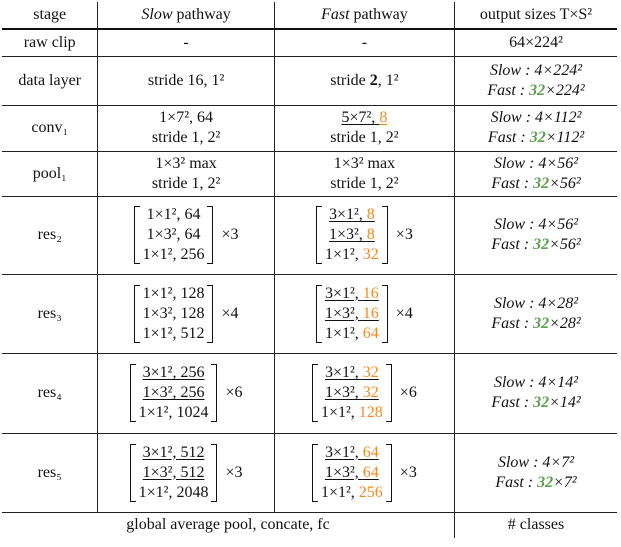 The image size is (621, 547). What do you see at coordinates (50, 473) in the screenshot?
I see `stage-res5: res₅` at bounding box center [50, 473].